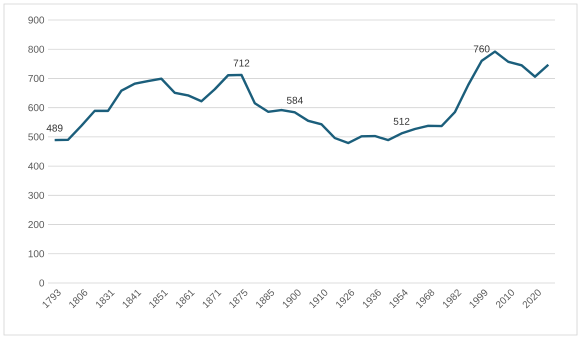  Describe the element at coordinates (36, 49) in the screenshot. I see `y-tick-label: 800` at that location.